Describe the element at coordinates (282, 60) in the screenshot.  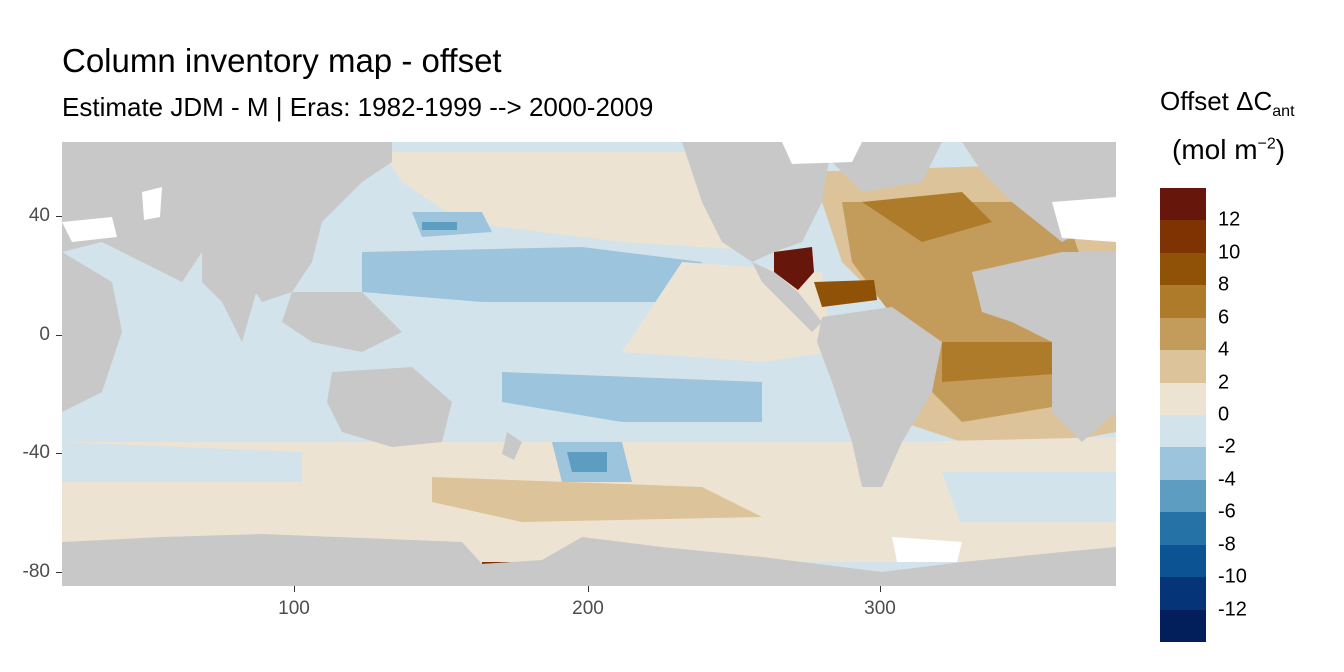
I see `chart-title: Column inventory map - offset` at that location.